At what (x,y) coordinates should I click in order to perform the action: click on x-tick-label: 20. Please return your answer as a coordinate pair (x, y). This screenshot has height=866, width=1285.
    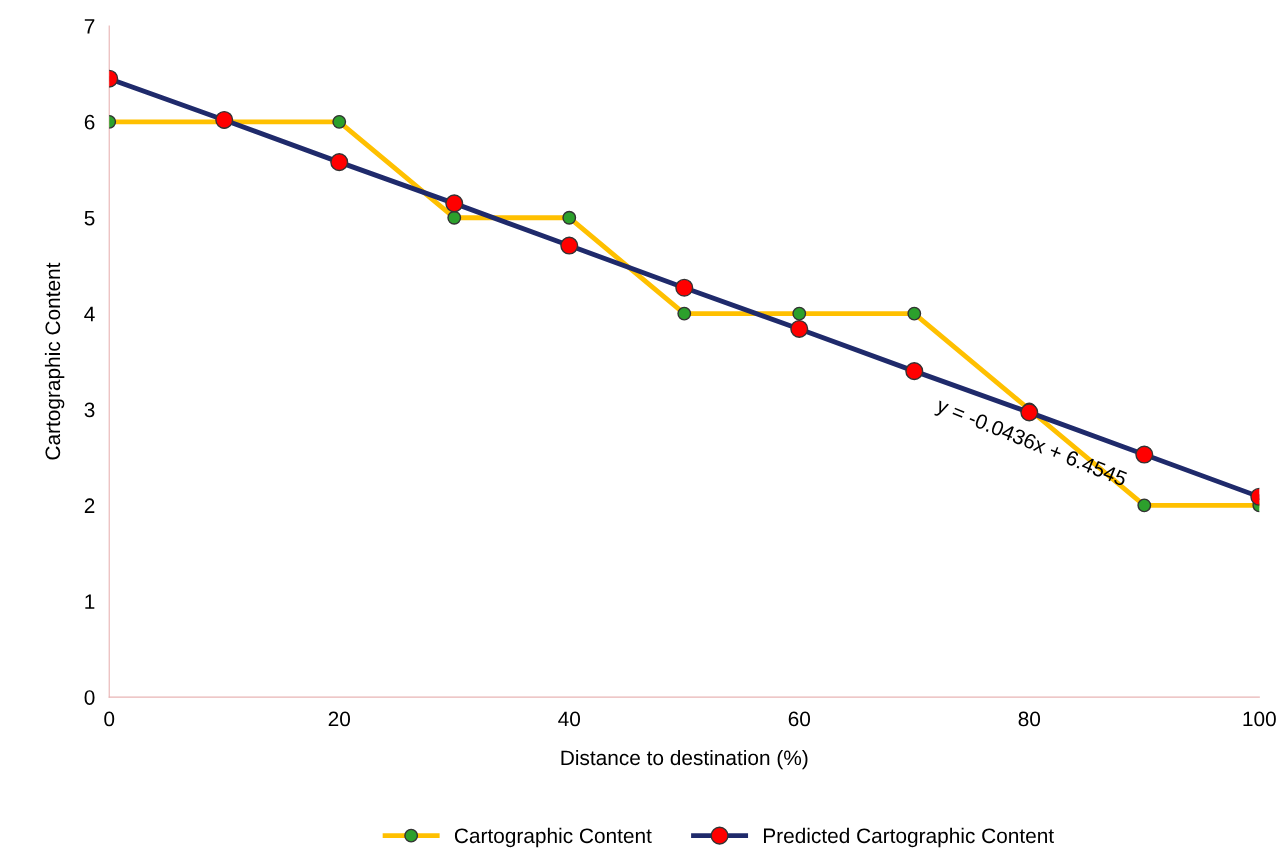
    Looking at the image, I should click on (339, 719).